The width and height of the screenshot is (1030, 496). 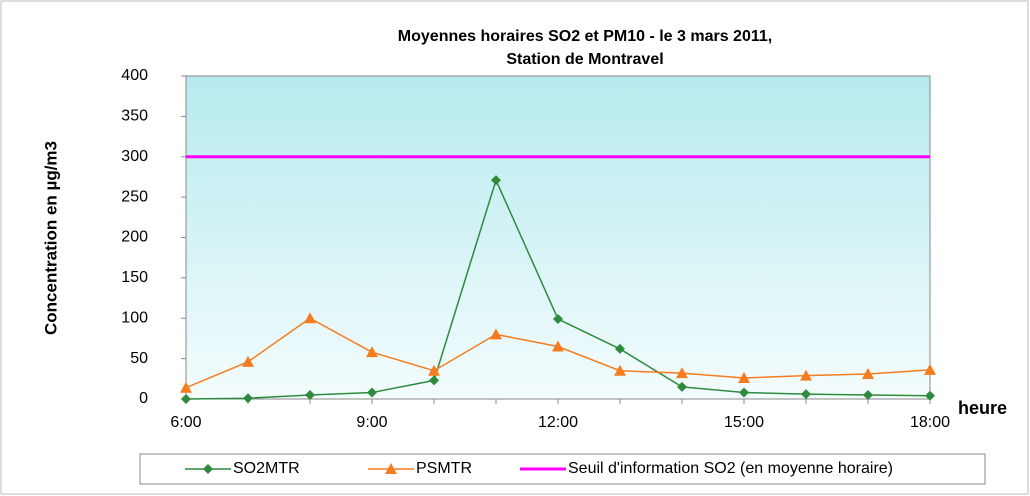 I want to click on y-tick-label: 400, so click(x=134, y=75).